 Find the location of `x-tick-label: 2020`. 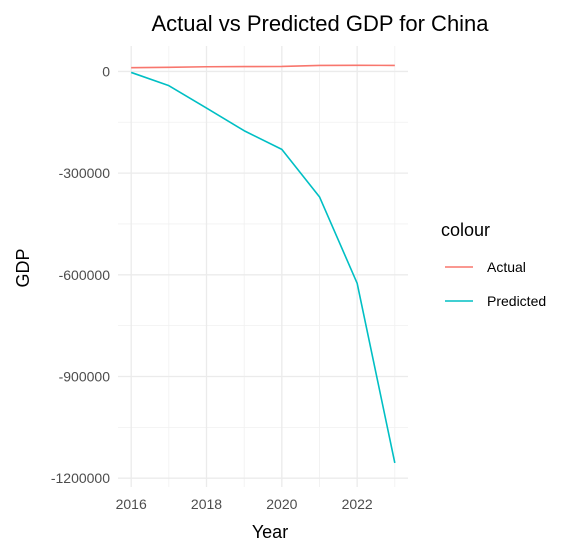

x-tick-label: 2020 is located at coordinates (281, 504).